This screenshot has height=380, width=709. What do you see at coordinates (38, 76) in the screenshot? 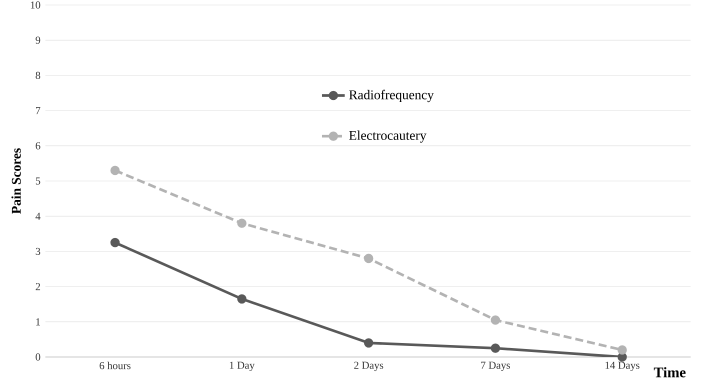
I see `y-tick-label: 8` at bounding box center [38, 76].